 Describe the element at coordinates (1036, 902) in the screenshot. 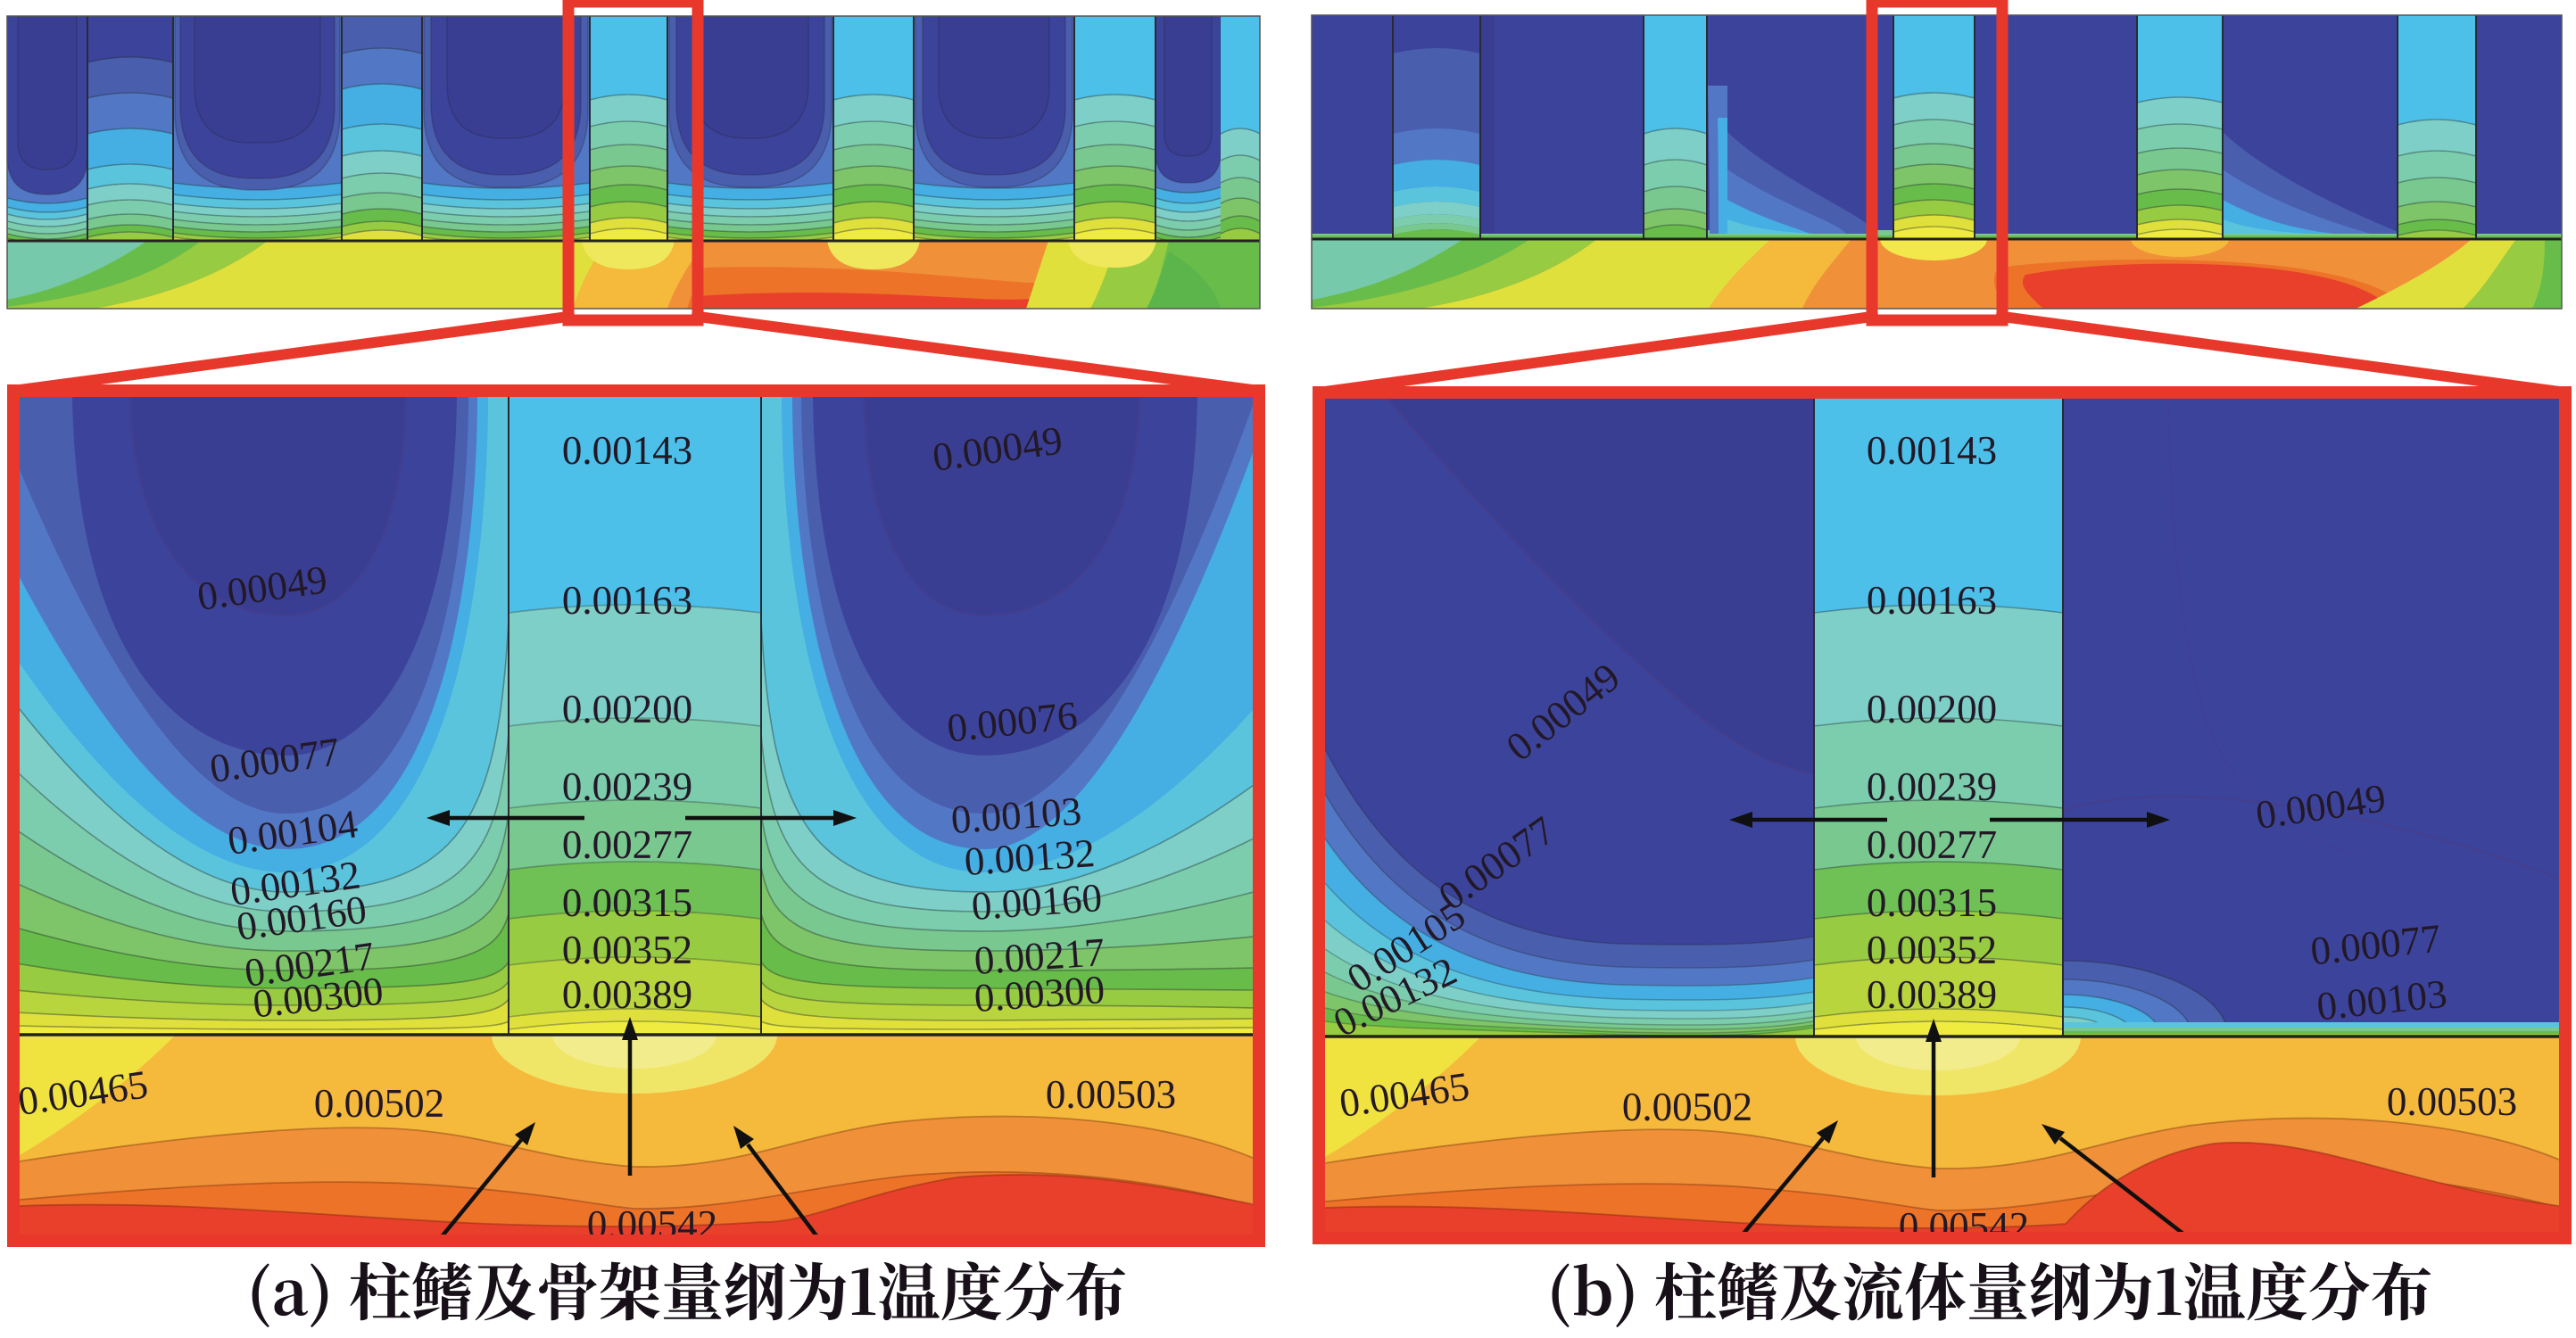

I see `svg-text: 0.00160` at that location.